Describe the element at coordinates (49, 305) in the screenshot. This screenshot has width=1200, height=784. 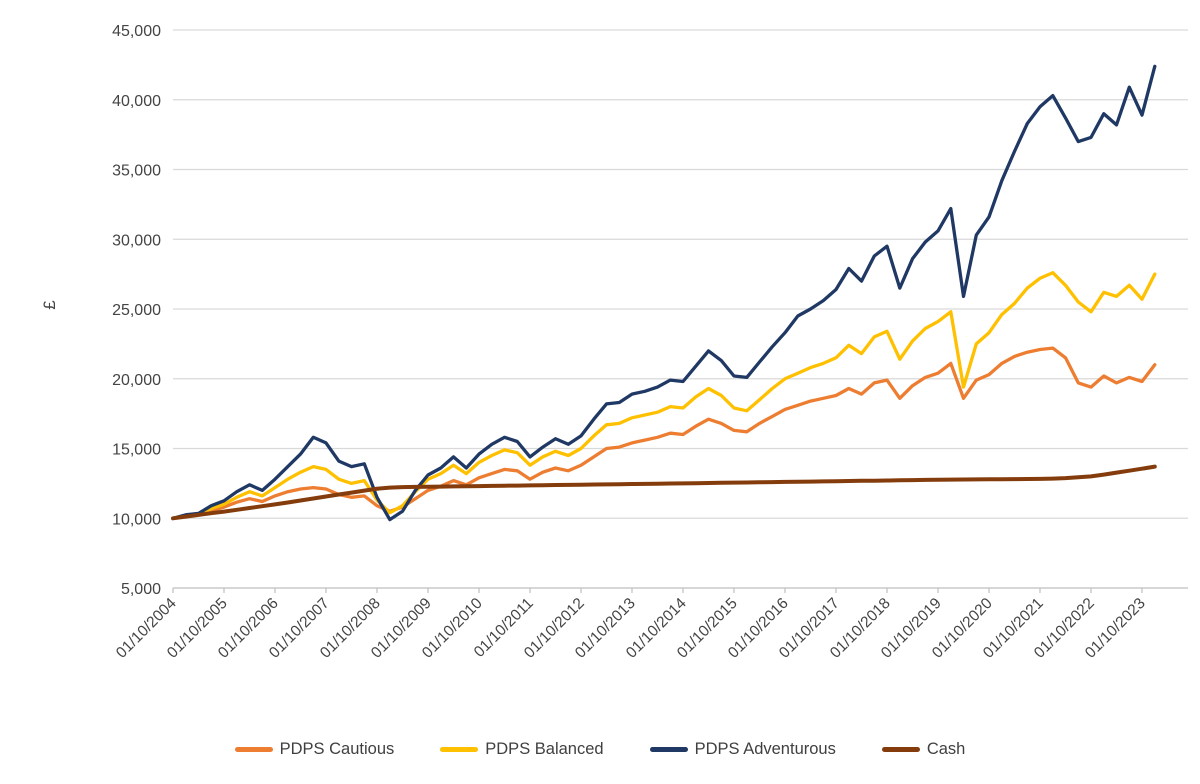
I see `y-axis-title: £` at that location.